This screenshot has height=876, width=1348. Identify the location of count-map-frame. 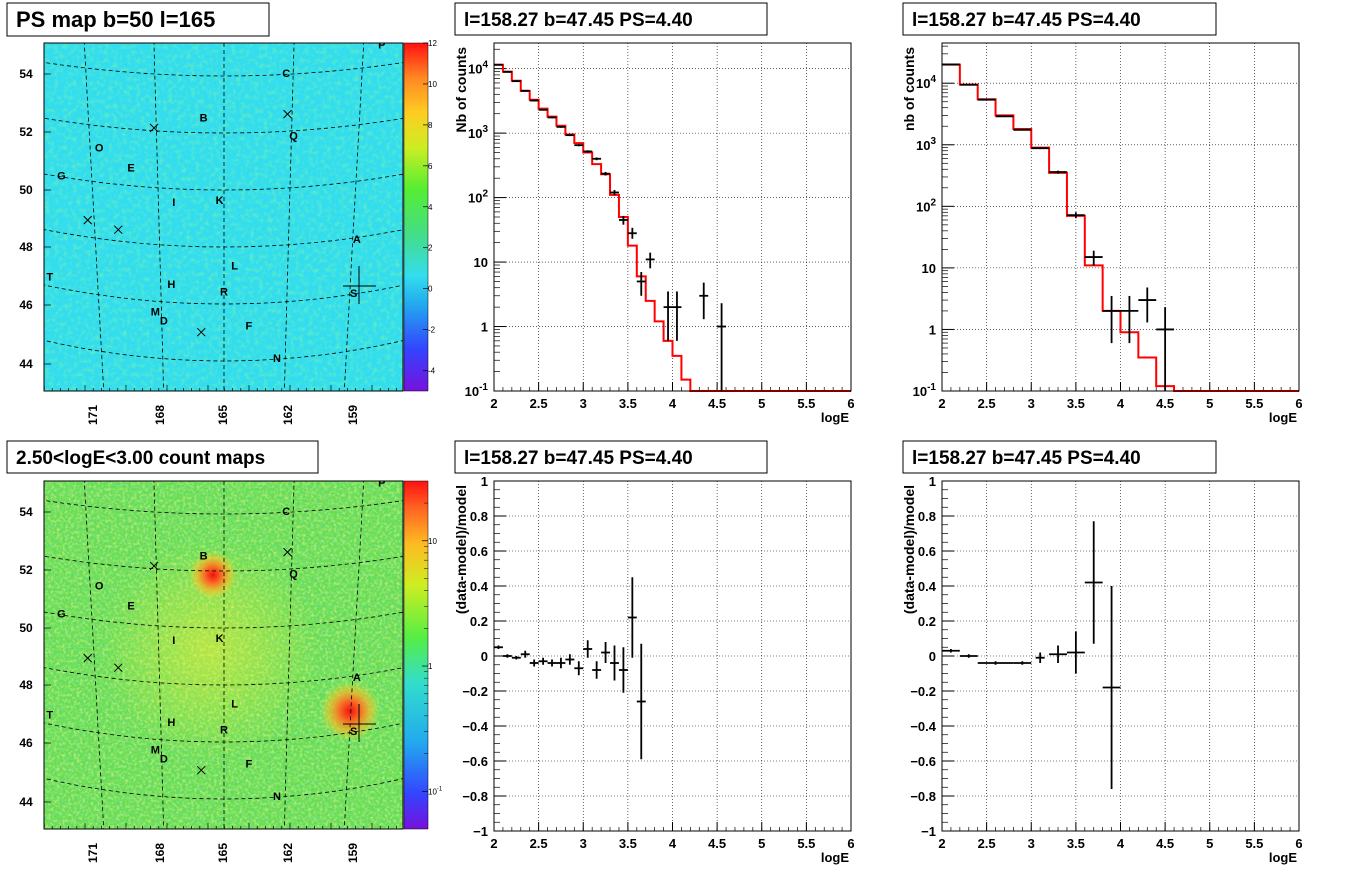
(223, 655).